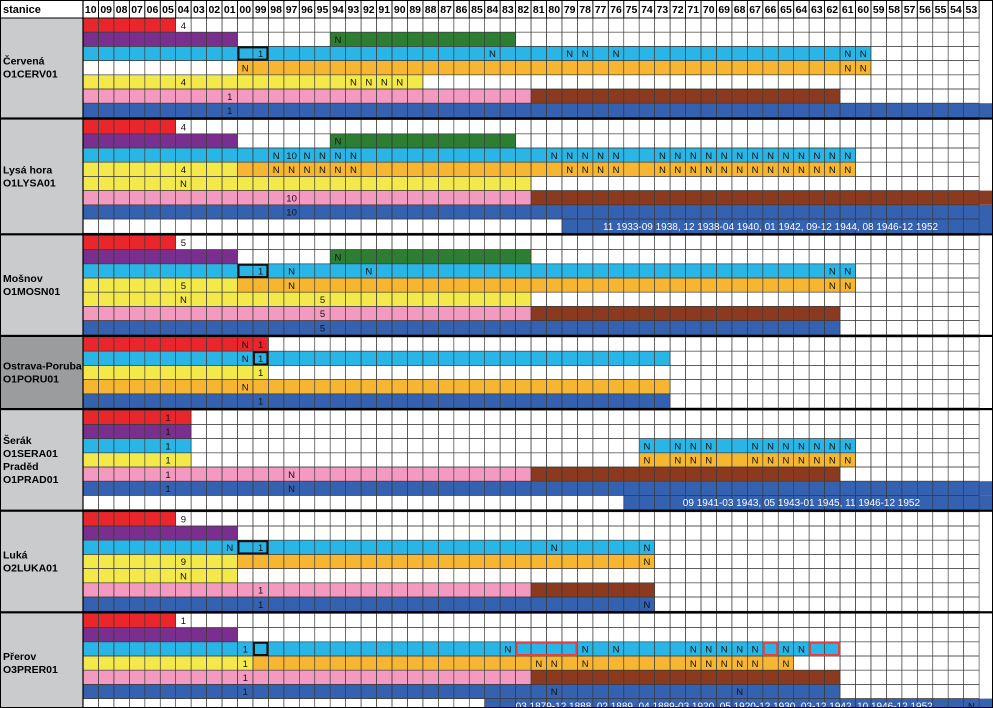 Image resolution: width=993 pixels, height=708 pixels. Describe the element at coordinates (971, 9) in the screenshot. I see `header-cell` at that location.